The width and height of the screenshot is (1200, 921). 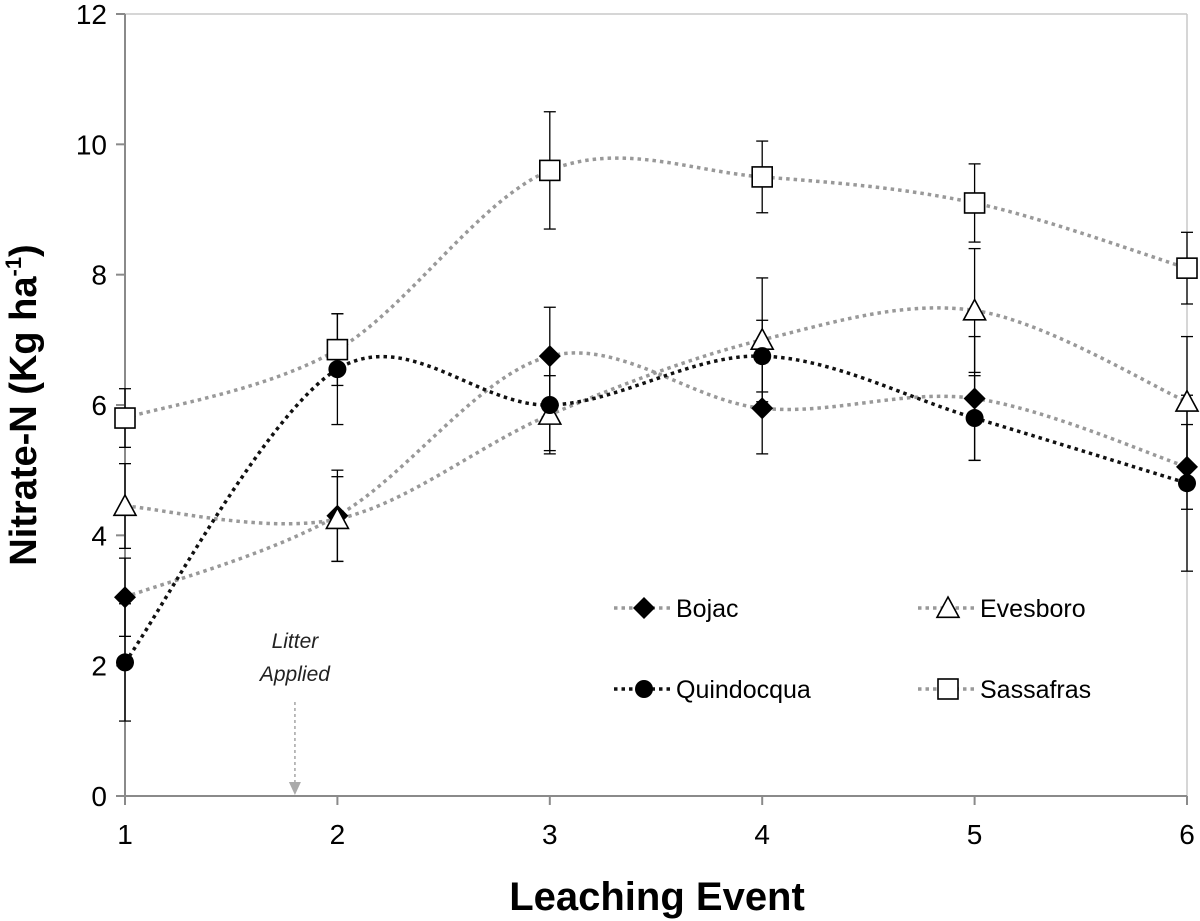 I want to click on annotation-line2: Applied, so click(x=294, y=674).